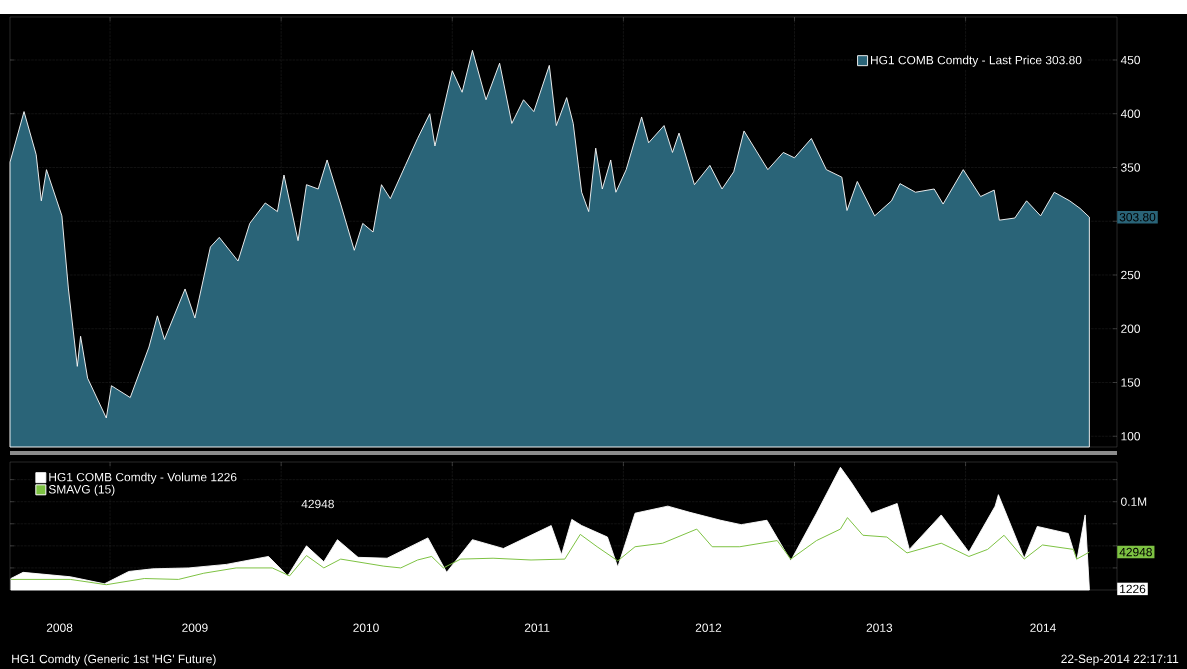 The image size is (1187, 669). I want to click on x-tick-label: 2008, so click(59, 627).